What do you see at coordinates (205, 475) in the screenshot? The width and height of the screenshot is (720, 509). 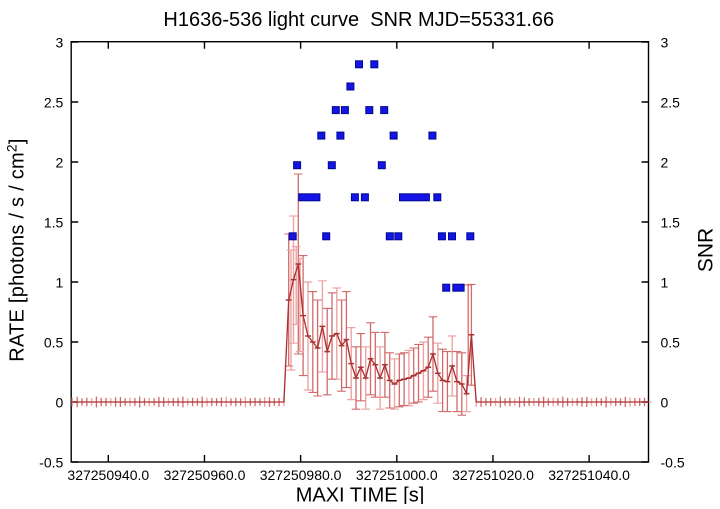 I see `svg-text: 327250960.0` at bounding box center [205, 475].